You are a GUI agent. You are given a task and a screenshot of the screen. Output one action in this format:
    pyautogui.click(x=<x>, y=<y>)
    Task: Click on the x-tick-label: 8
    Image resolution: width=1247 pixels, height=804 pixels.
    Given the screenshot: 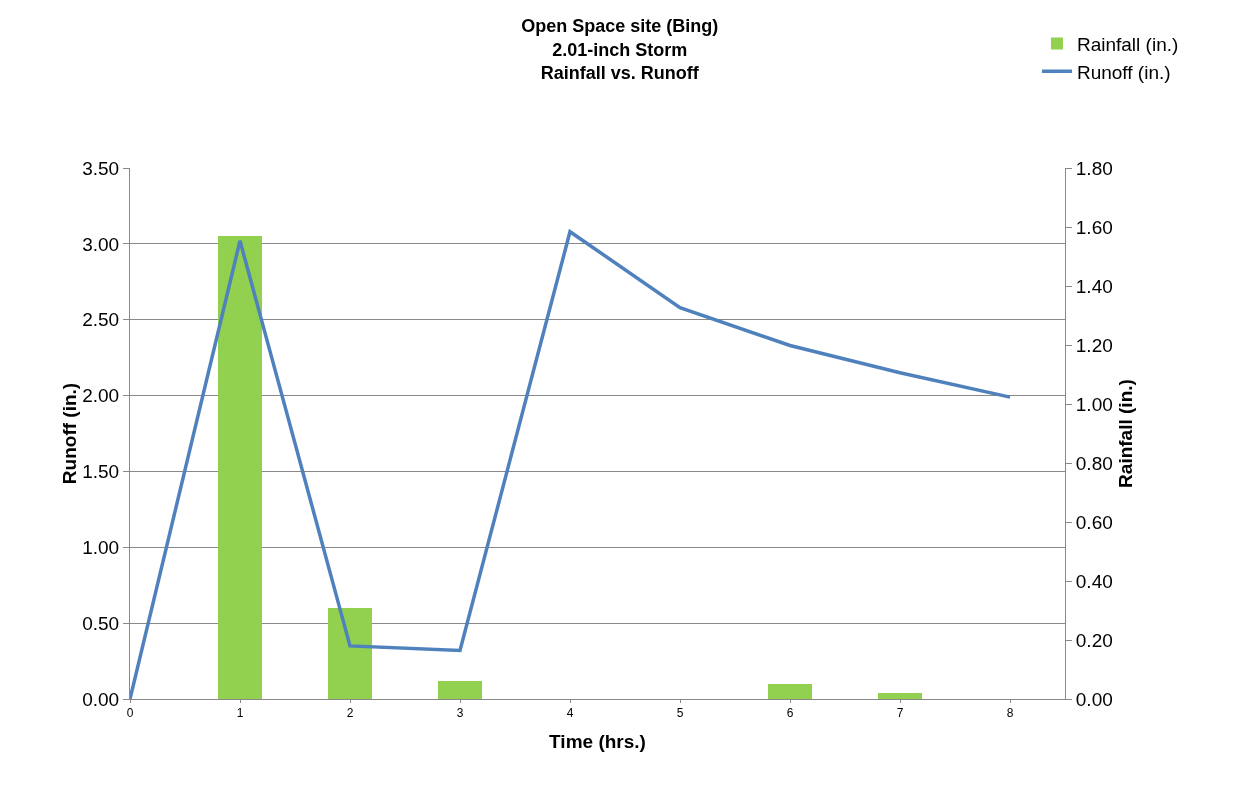 What is the action you would take?
    pyautogui.click(x=1010, y=713)
    